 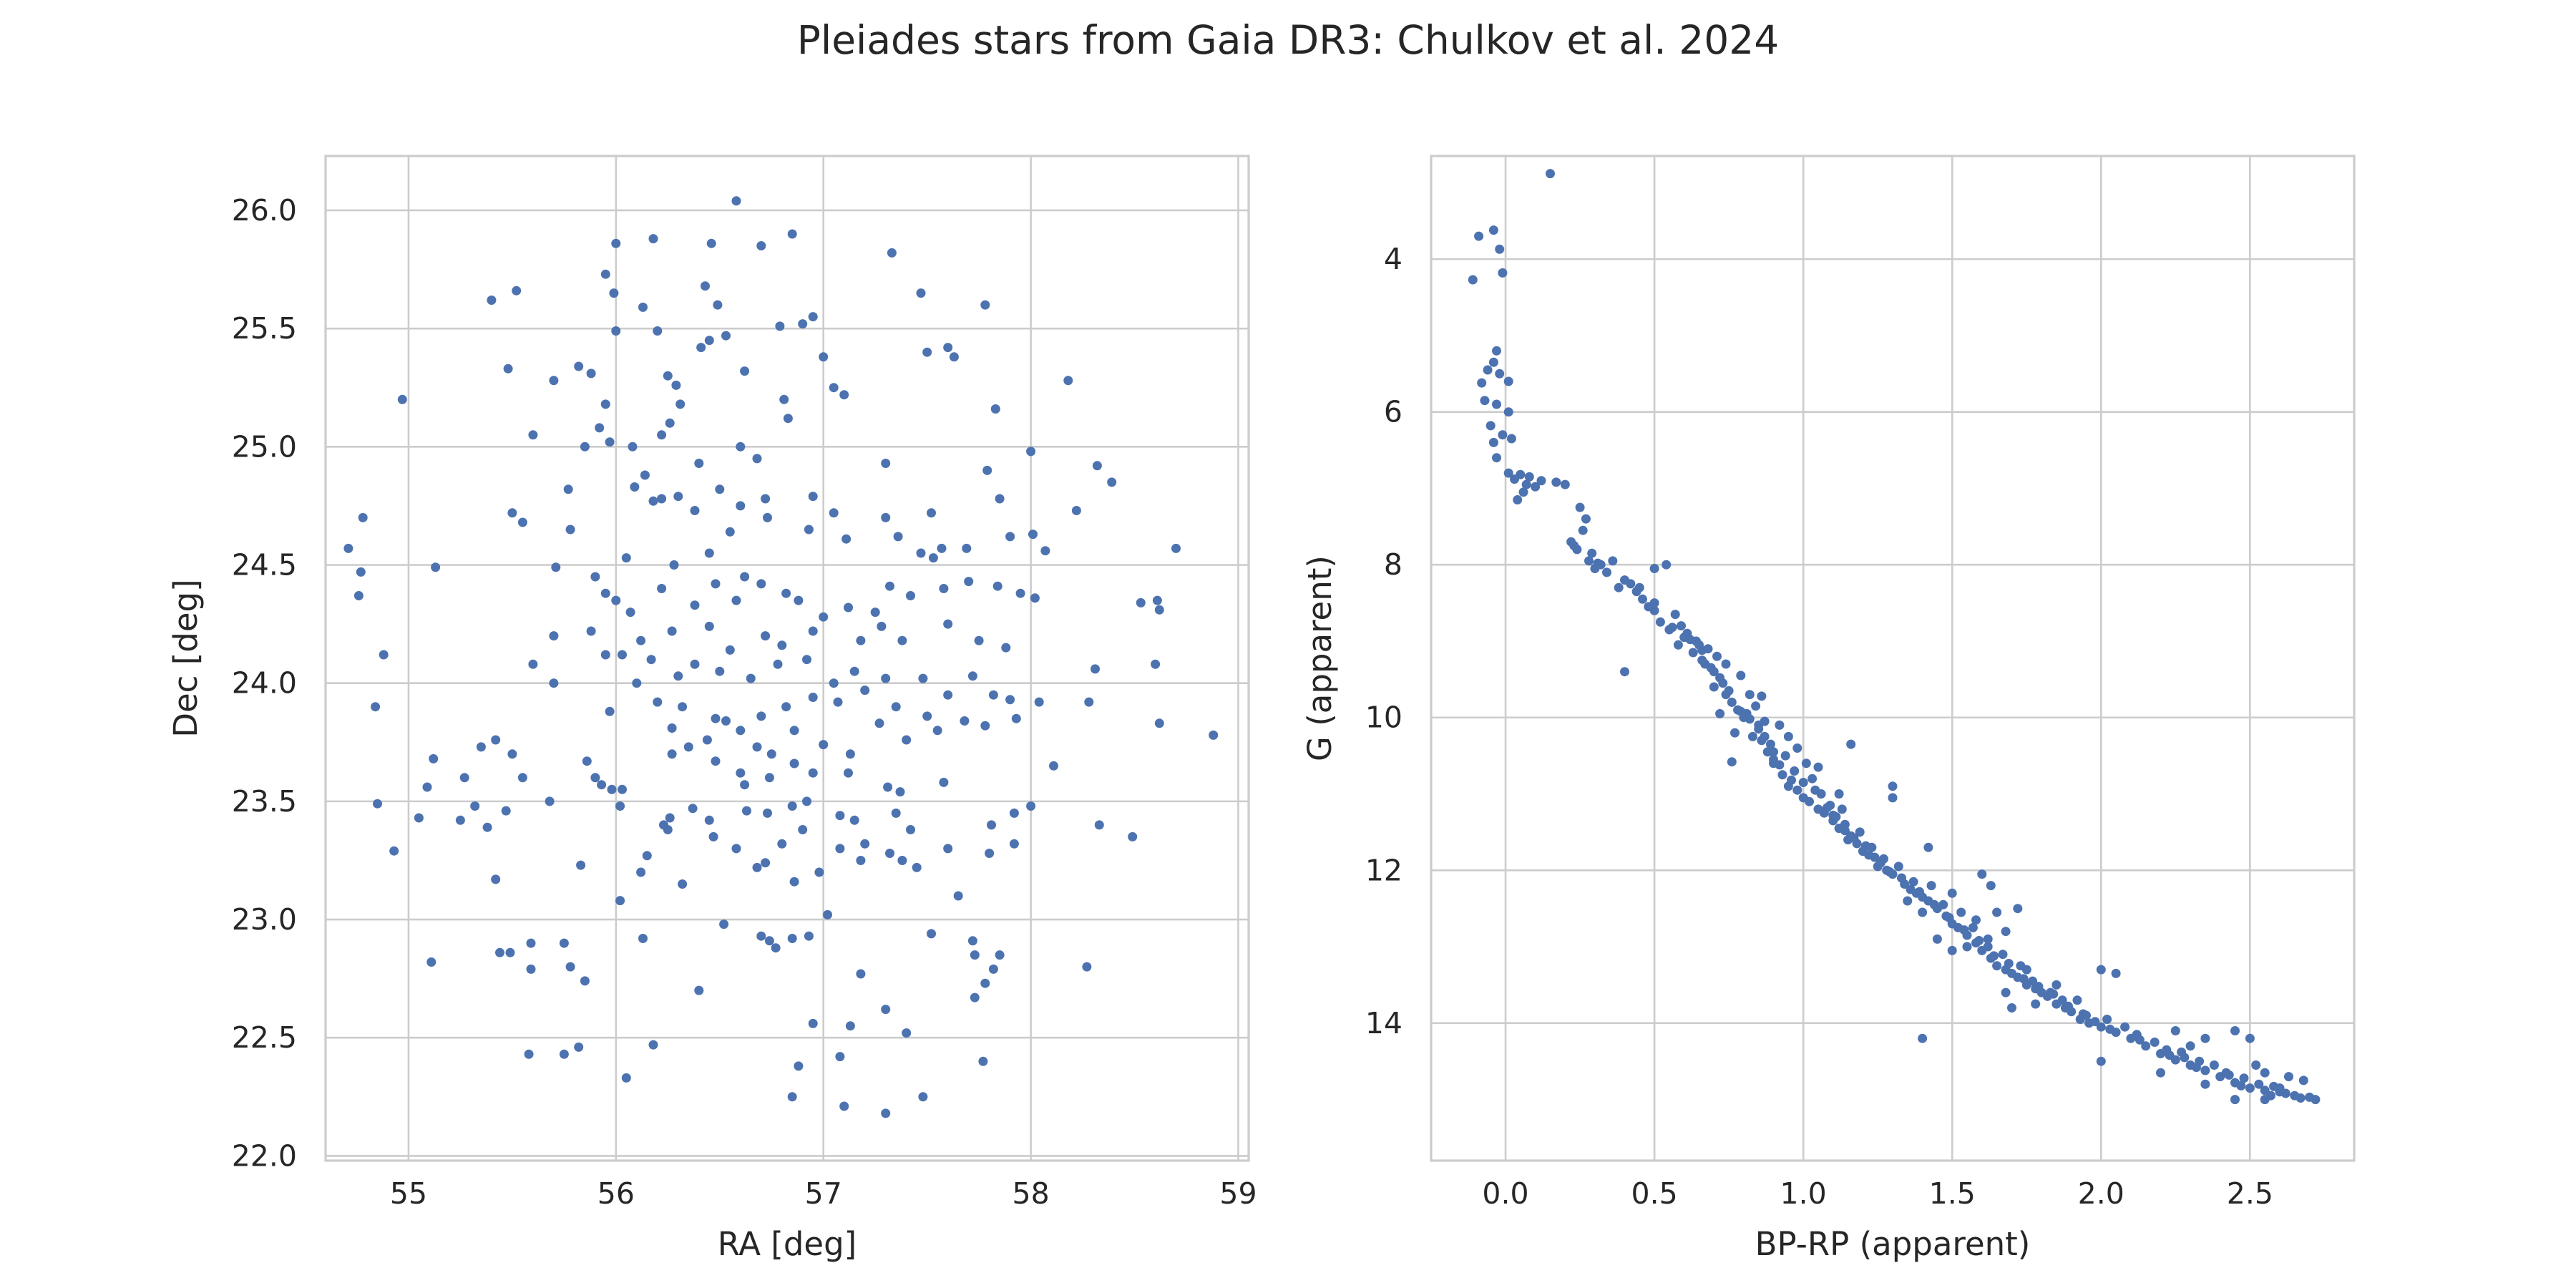 What do you see at coordinates (186, 658) in the screenshot?
I see `y-axis-label: Dec [deg]` at bounding box center [186, 658].